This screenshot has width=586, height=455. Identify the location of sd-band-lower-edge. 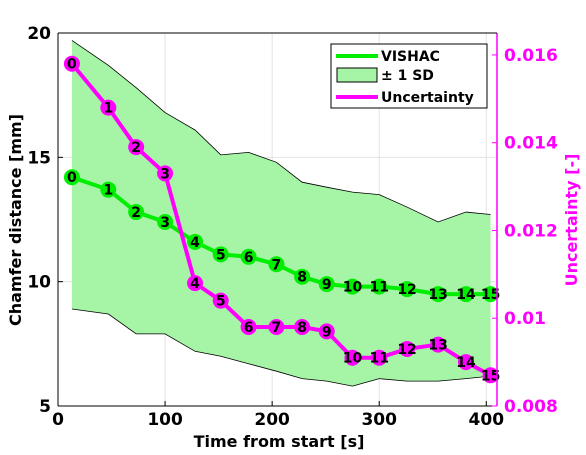
(281, 347).